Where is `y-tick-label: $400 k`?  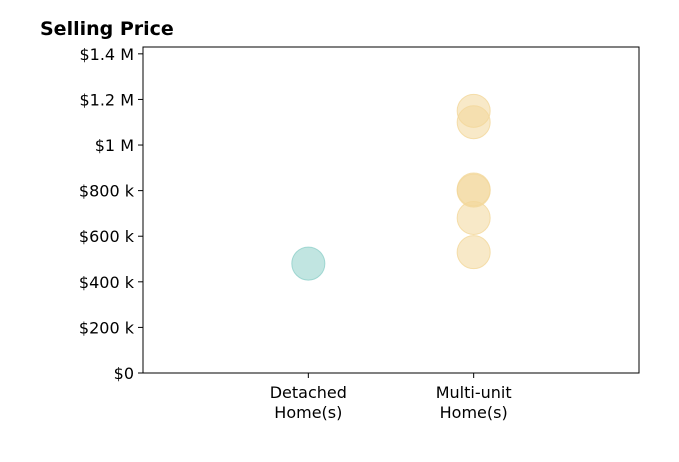
y-tick-label: $400 k is located at coordinates (107, 282).